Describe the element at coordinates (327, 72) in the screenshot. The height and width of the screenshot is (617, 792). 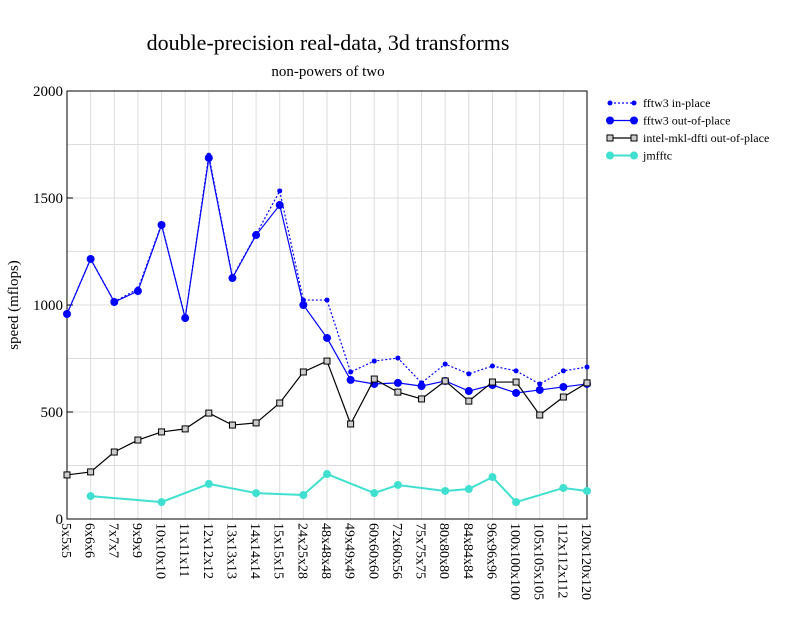
I see `chart-subtitle: non-powers of two` at that location.